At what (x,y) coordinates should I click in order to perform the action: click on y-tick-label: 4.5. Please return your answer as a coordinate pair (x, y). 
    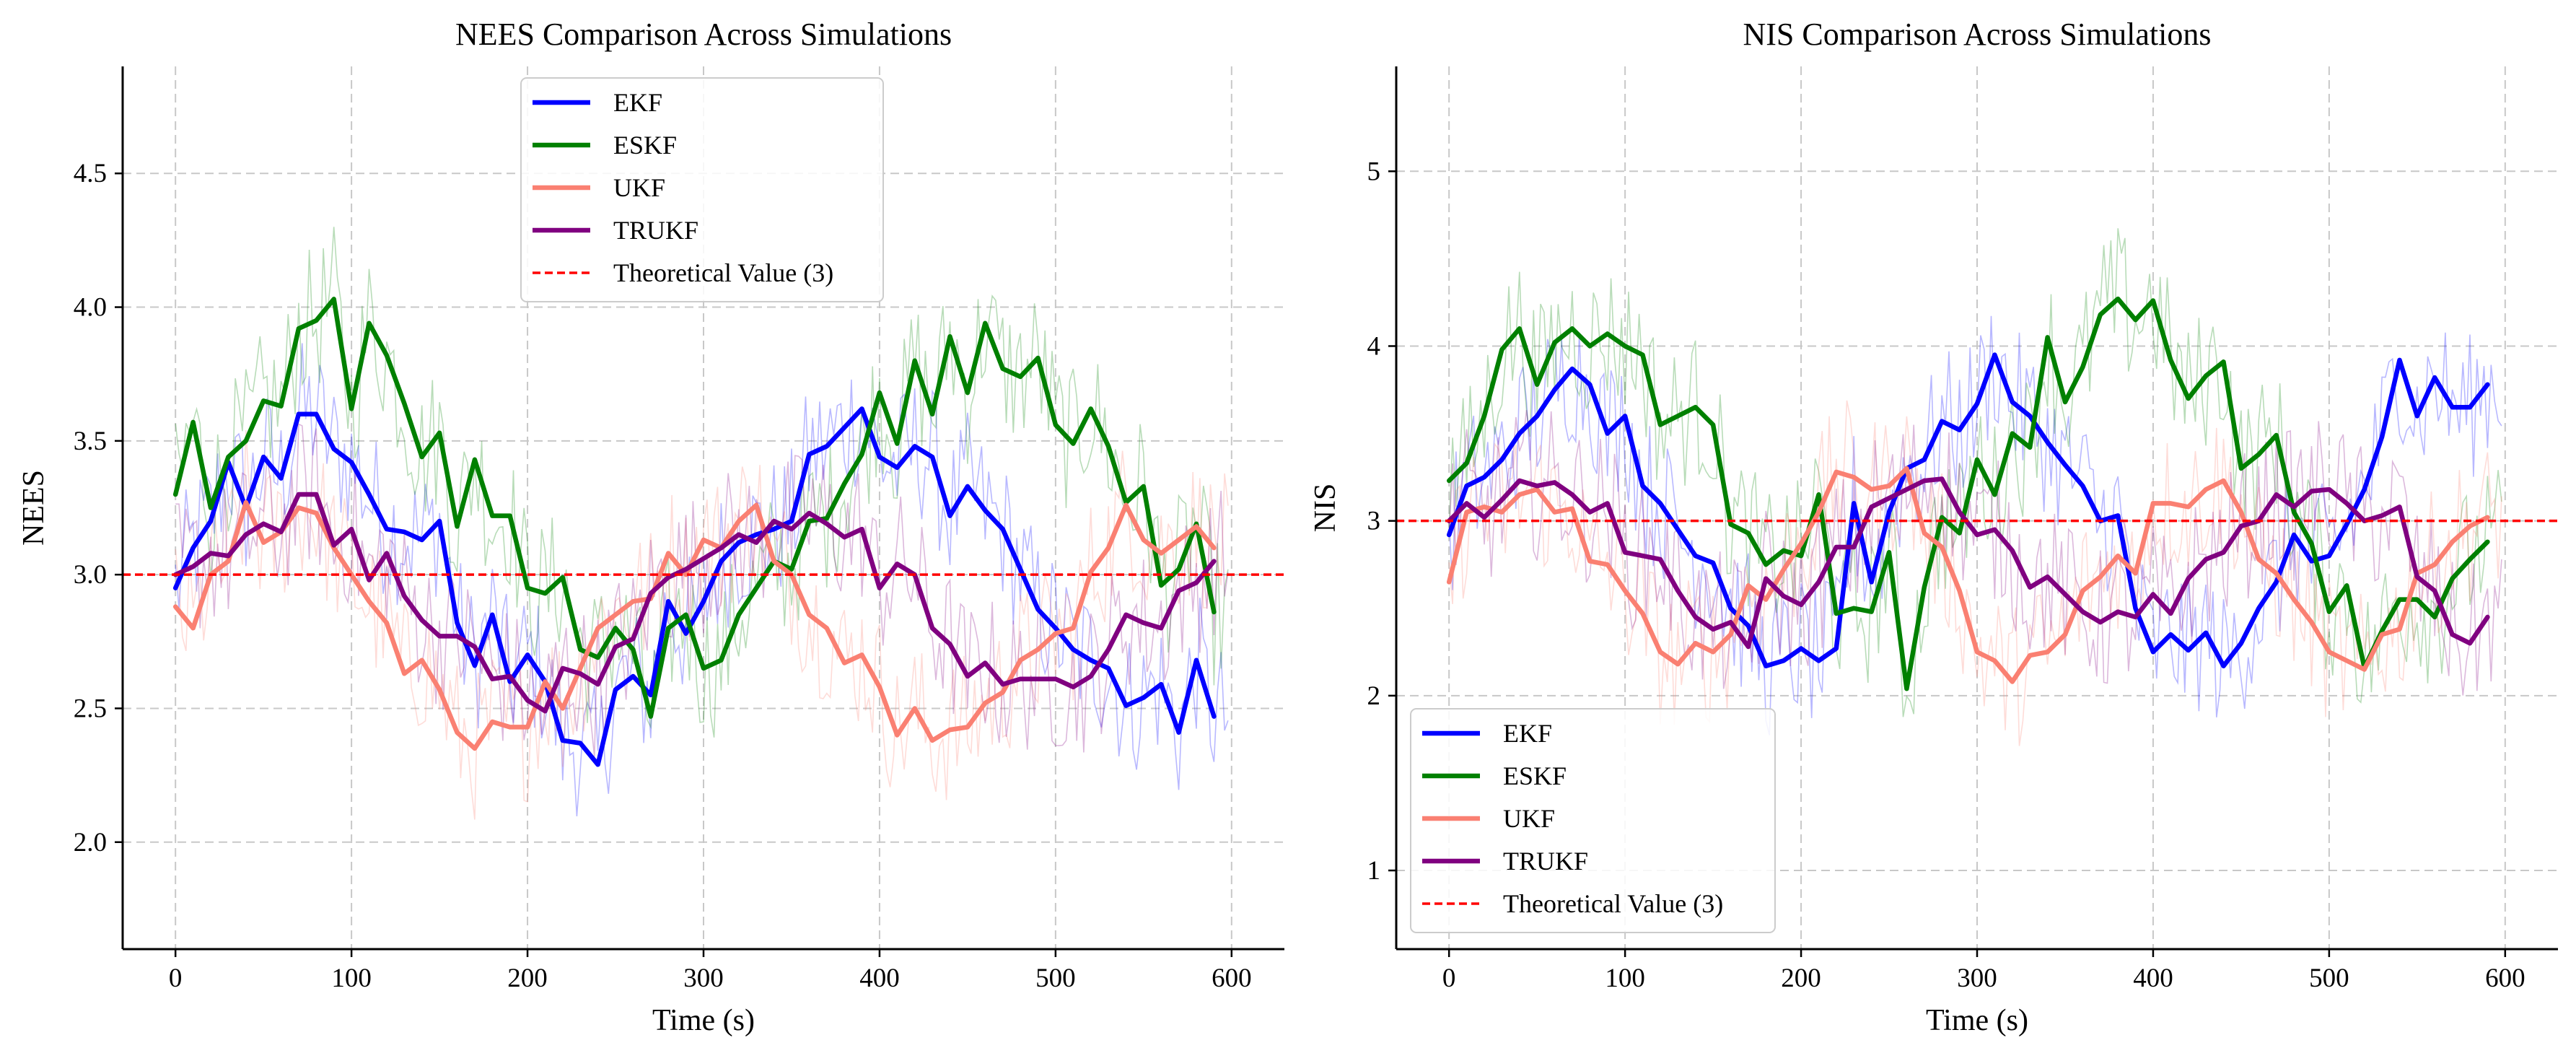
    Looking at the image, I should click on (90, 173).